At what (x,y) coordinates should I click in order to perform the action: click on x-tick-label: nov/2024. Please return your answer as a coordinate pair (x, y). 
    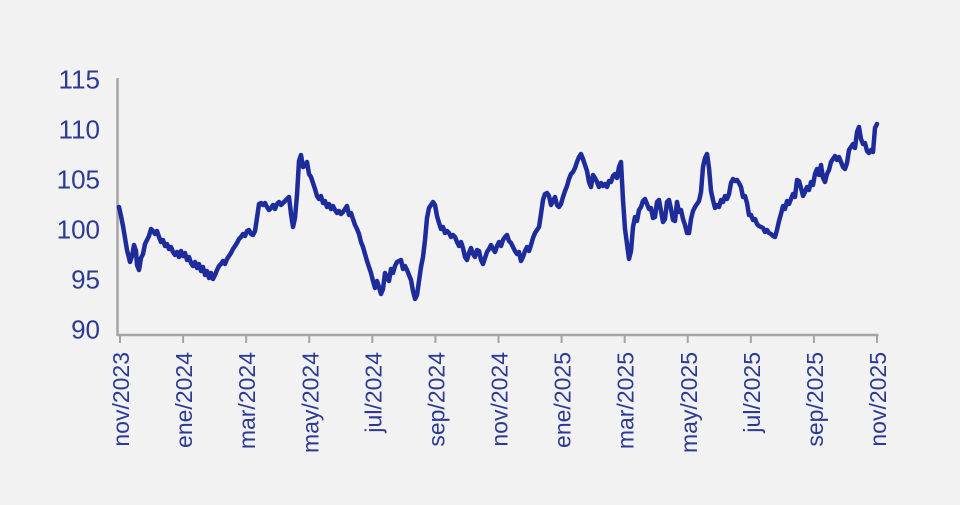
    Looking at the image, I should click on (500, 399).